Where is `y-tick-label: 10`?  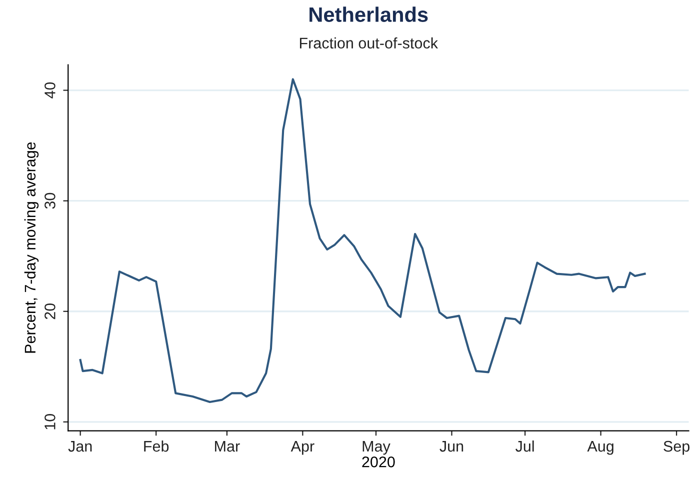 y-tick-label: 10 is located at coordinates (50, 422).